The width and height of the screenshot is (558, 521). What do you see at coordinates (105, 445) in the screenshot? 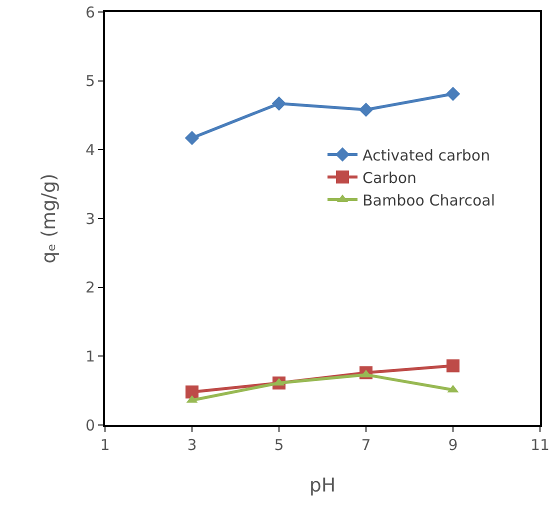
I see `x-tick-label: 1` at bounding box center [105, 445].